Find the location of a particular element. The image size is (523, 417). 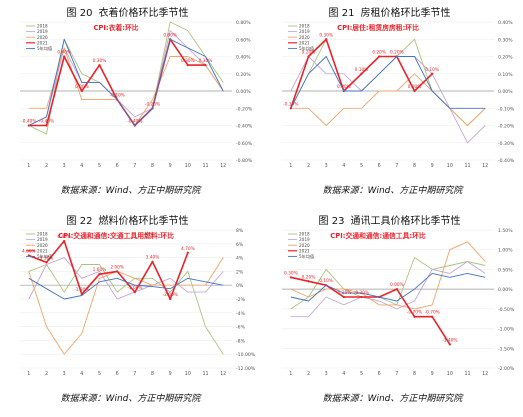

y-tick-label: 0.00% is located at coordinates (505, 290).